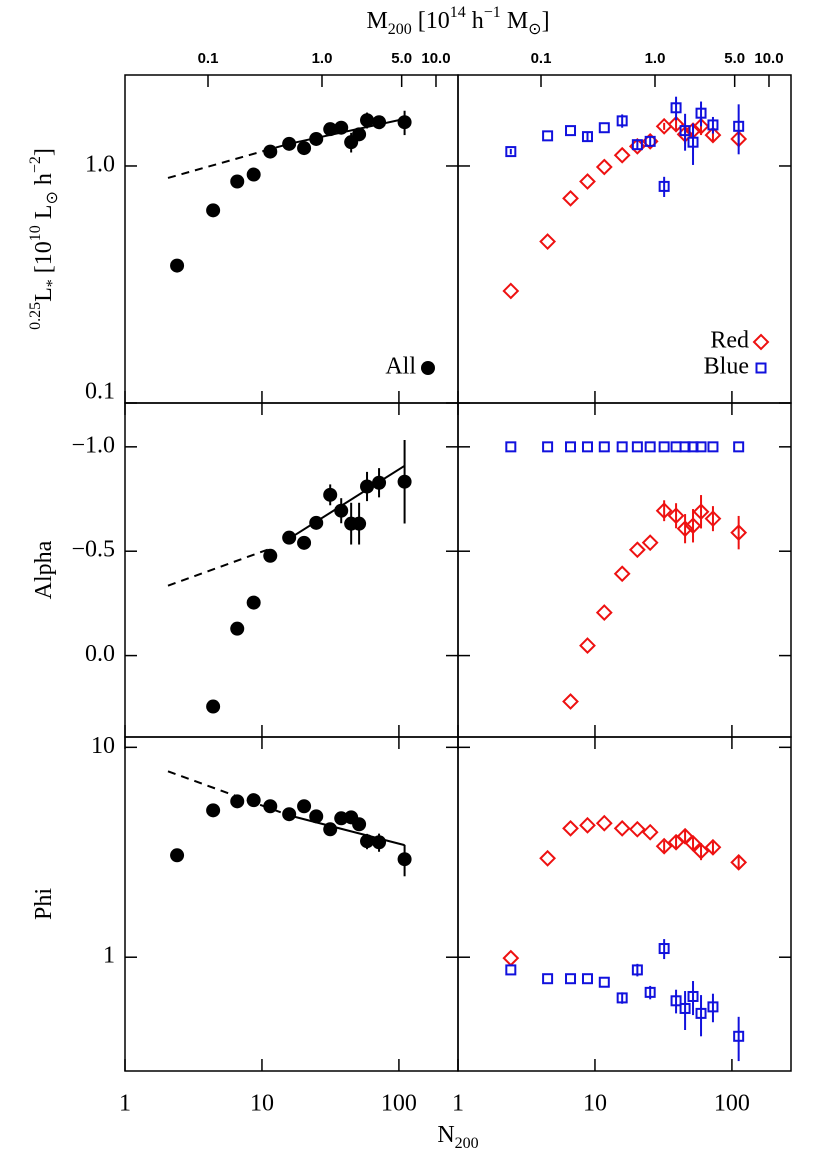 The image size is (830, 1152). I want to click on legend-label: Blue, so click(726, 367).